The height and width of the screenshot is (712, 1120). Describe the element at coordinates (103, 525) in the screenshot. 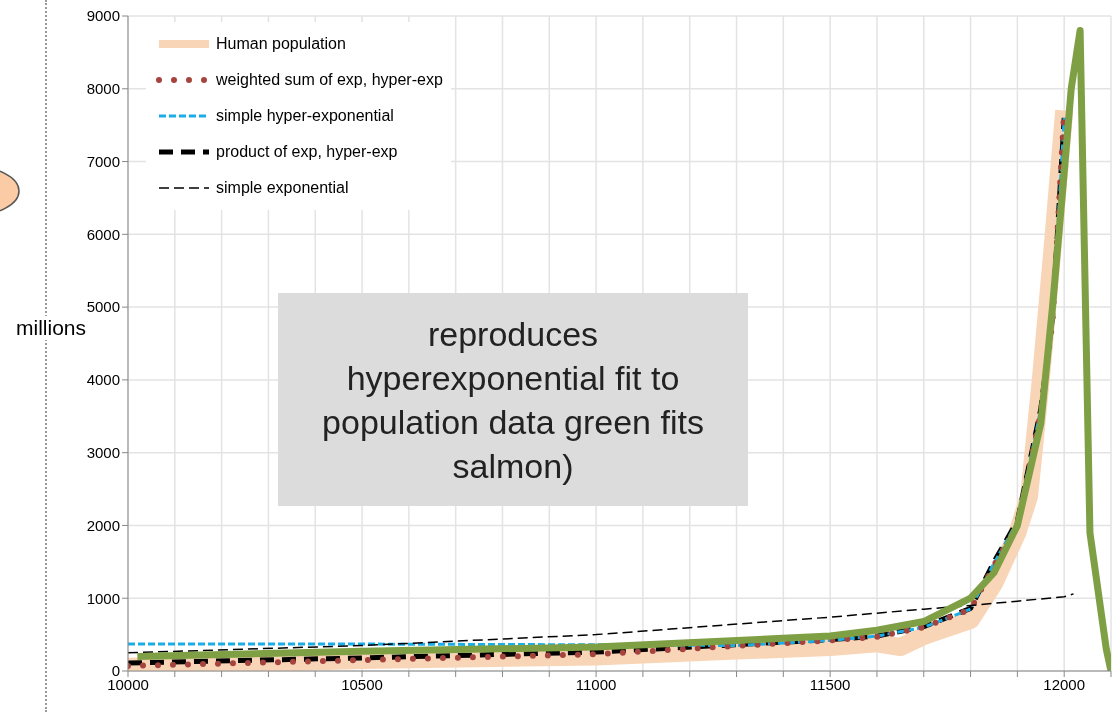

I see `y-tick-label: 2000` at that location.